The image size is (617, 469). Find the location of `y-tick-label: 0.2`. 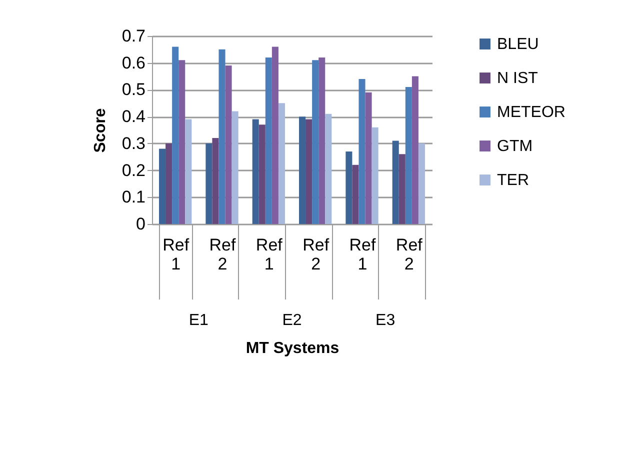

y-tick-label: 0.2 is located at coordinates (134, 170).